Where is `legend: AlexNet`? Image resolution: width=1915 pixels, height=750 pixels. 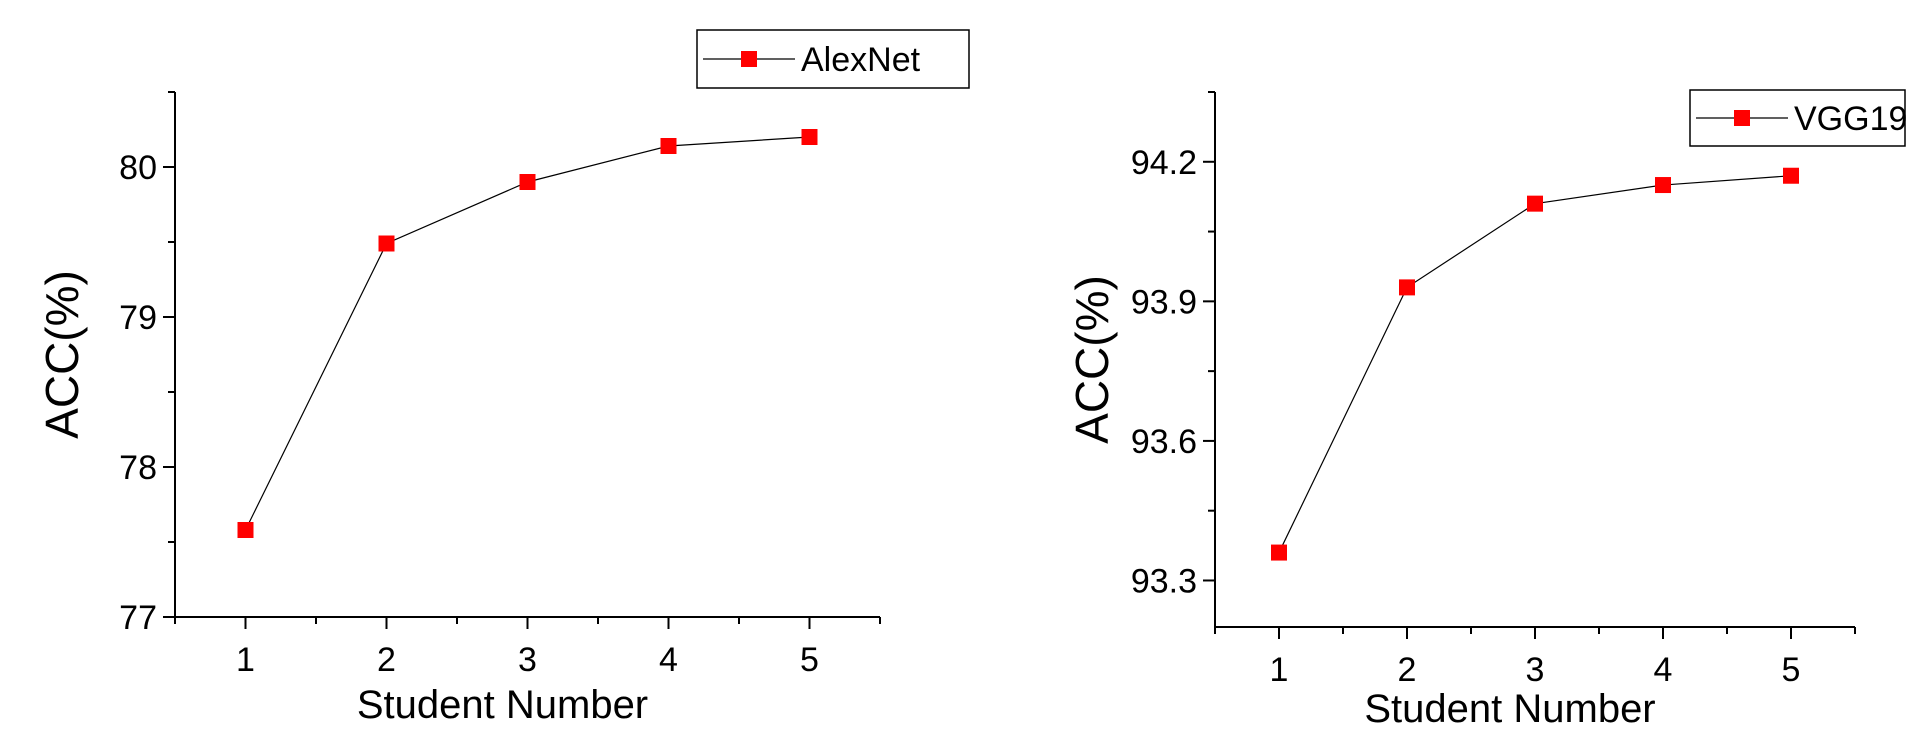
legend: AlexNet is located at coordinates (833, 59).